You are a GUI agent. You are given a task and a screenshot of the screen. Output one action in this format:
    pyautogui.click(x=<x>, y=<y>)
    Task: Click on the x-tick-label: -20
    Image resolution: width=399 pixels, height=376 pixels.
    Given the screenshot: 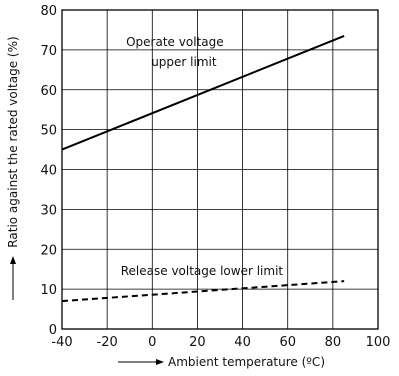 What is the action you would take?
    pyautogui.click(x=107, y=342)
    